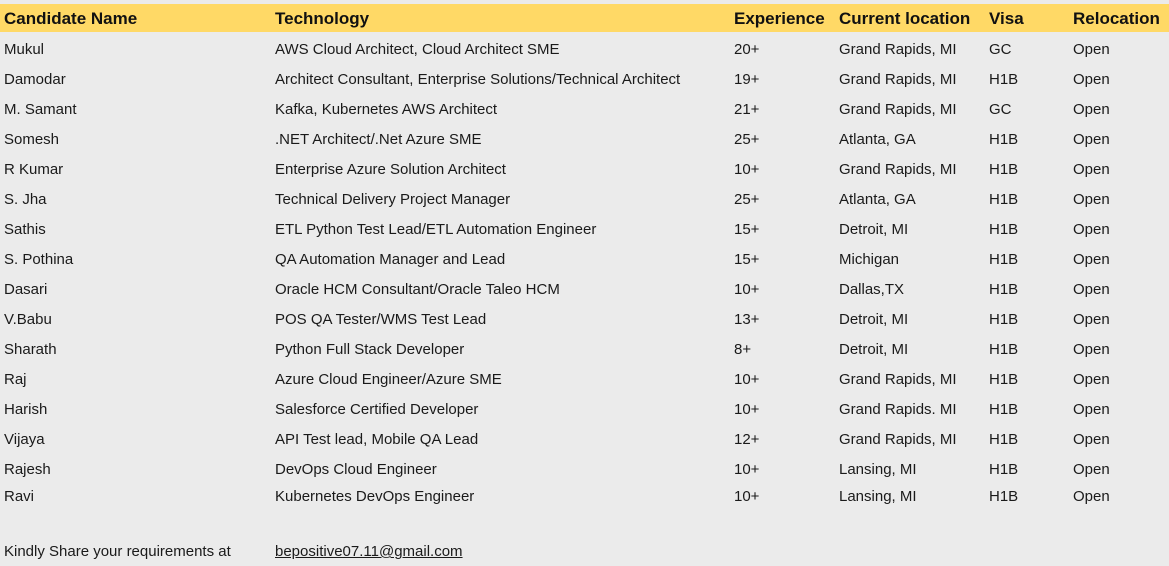  I want to click on cell-candidate-name: Vijaya, so click(24, 439).